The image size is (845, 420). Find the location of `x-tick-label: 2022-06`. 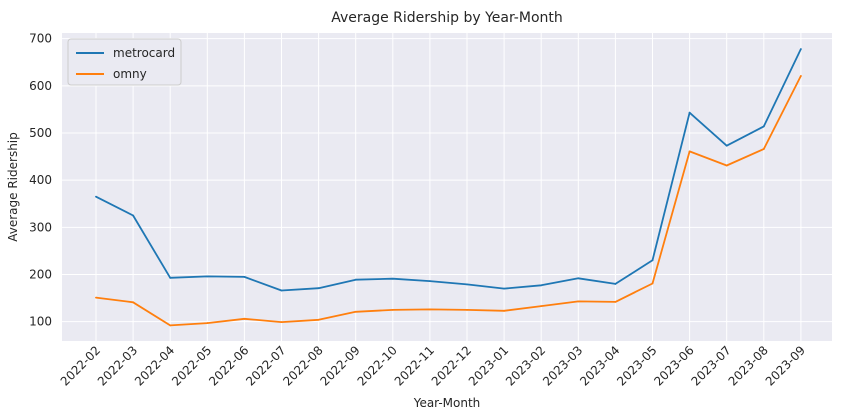

x-tick-label: 2022-06 is located at coordinates (228, 365).